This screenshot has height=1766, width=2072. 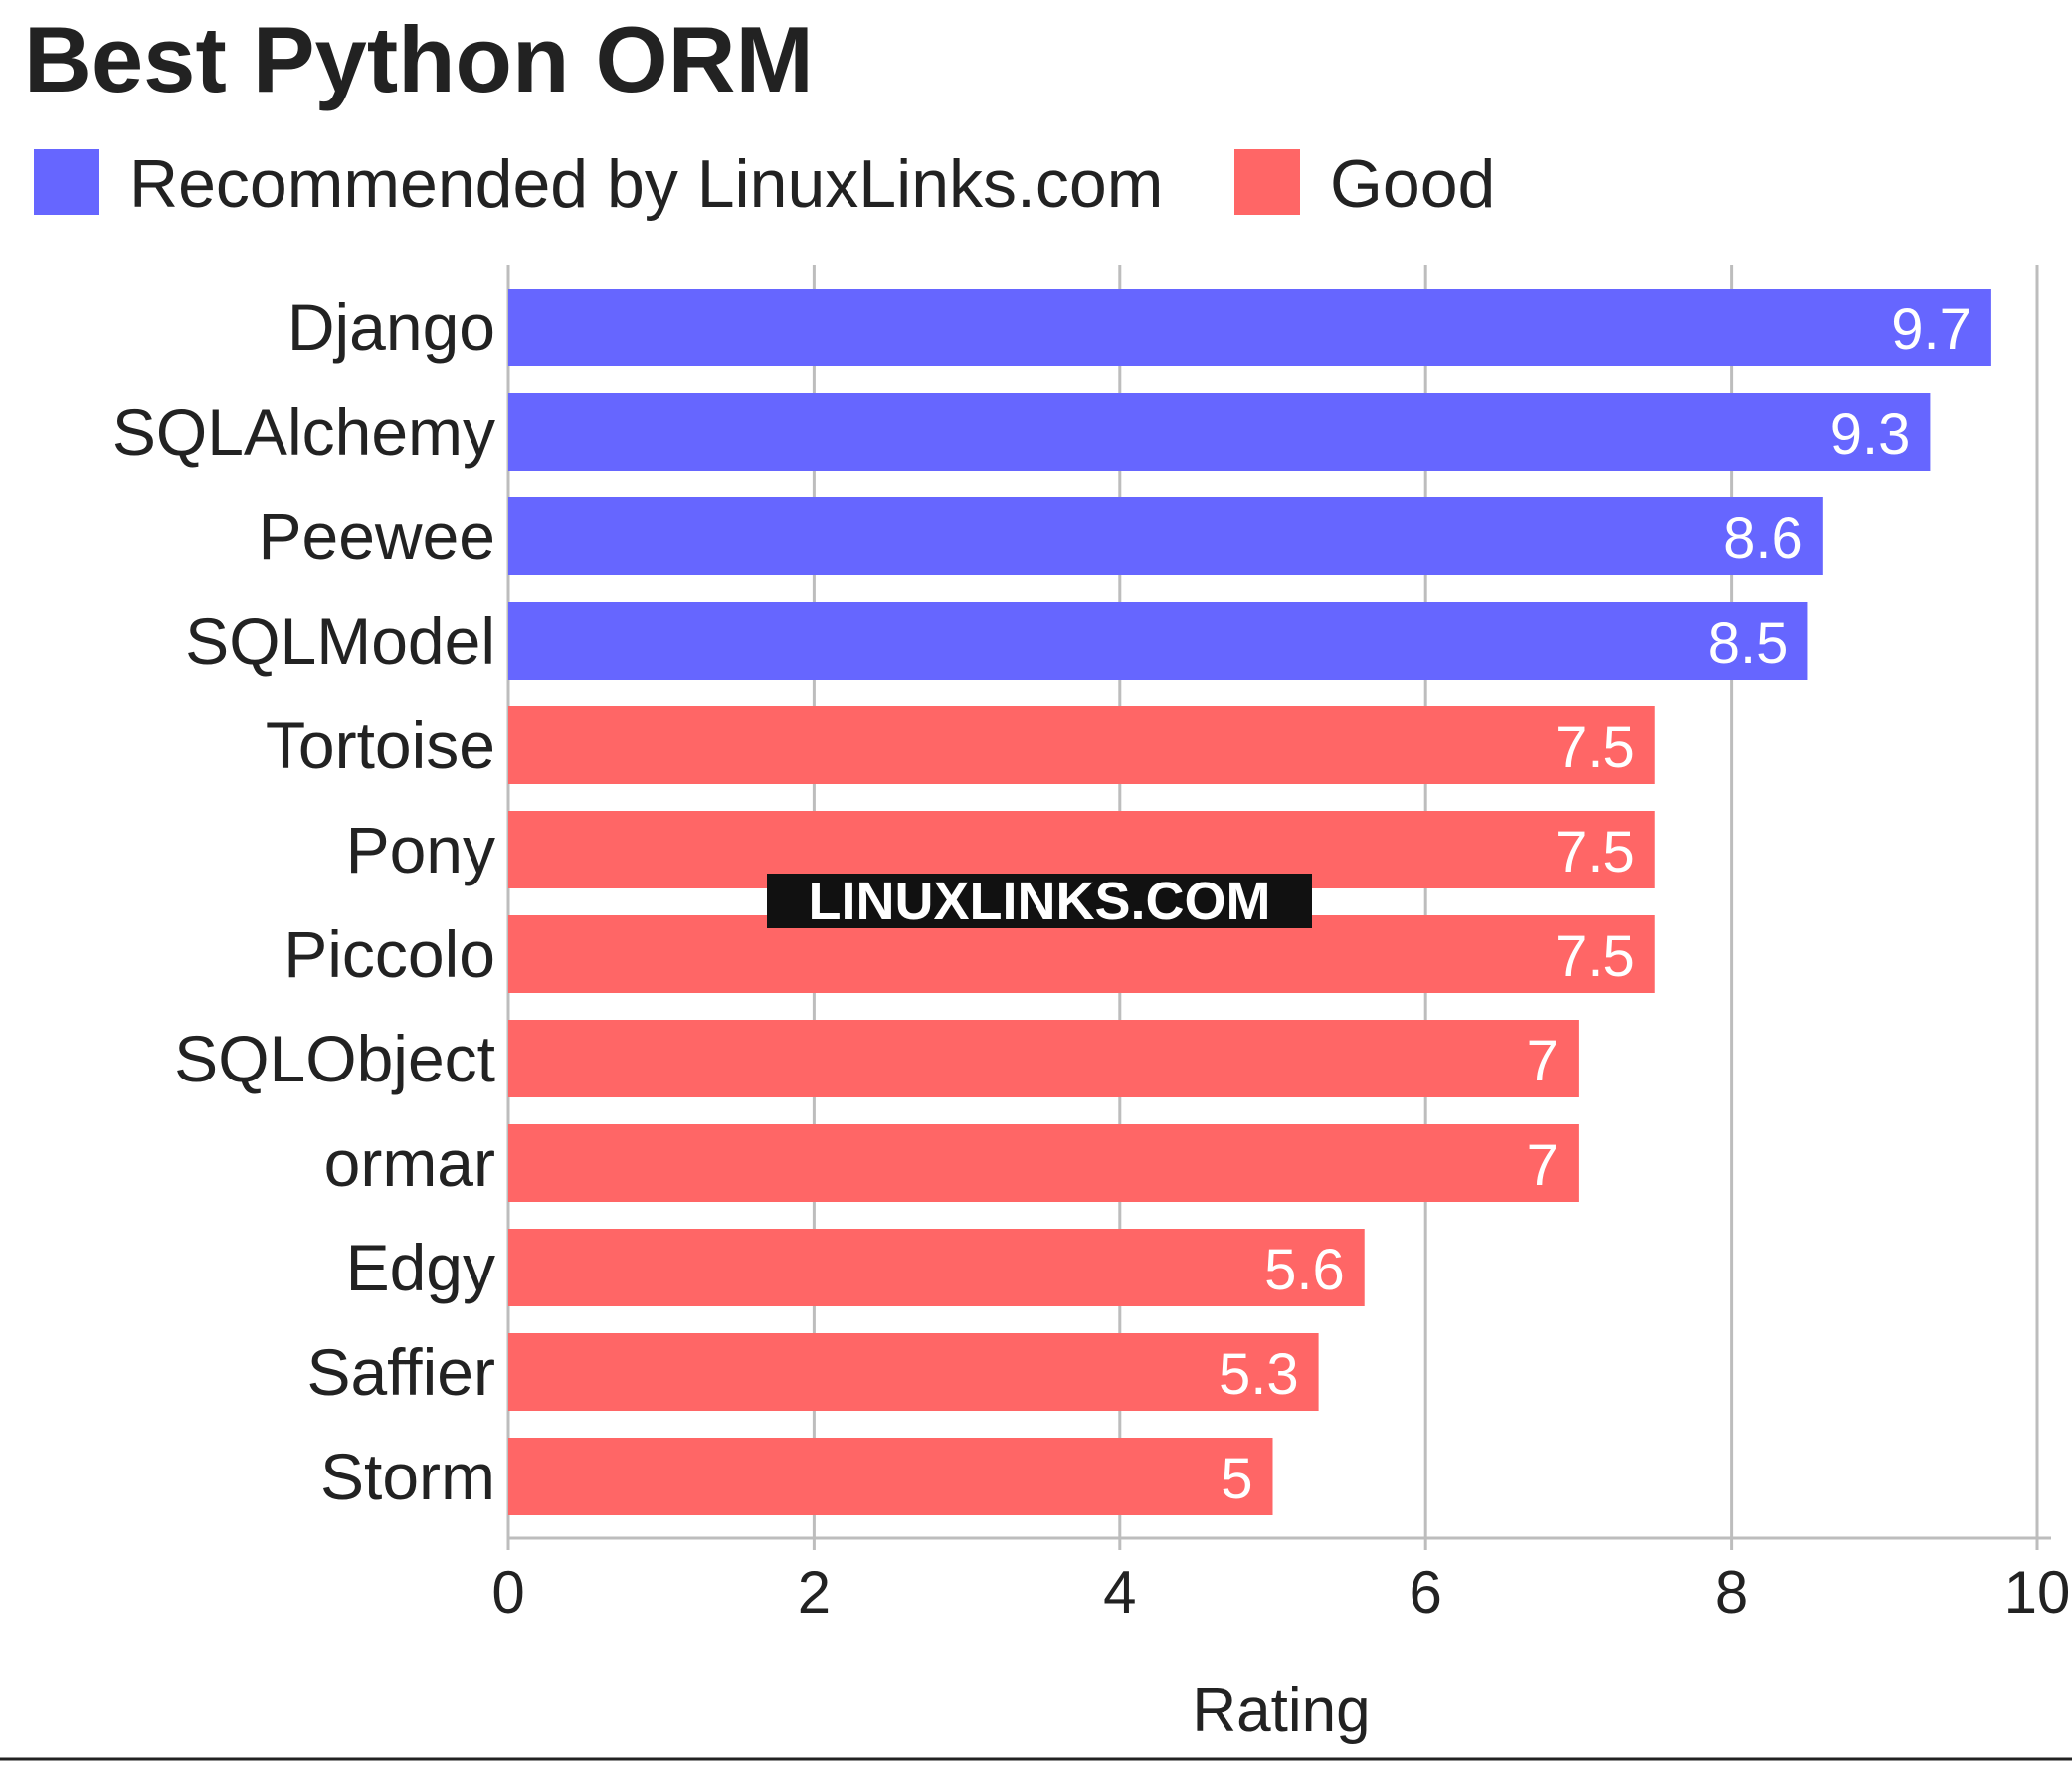 What do you see at coordinates (1748, 643) in the screenshot?
I see `data-label: 8.5` at bounding box center [1748, 643].